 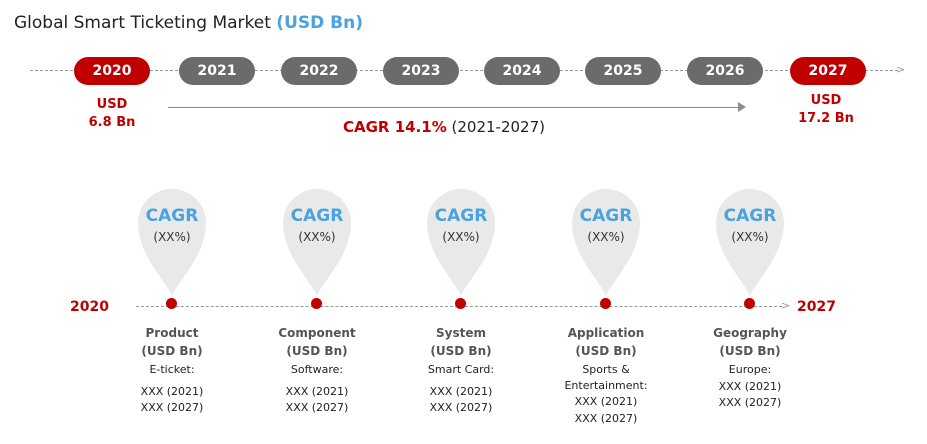 I want to click on segment-name: System, so click(x=461, y=333).